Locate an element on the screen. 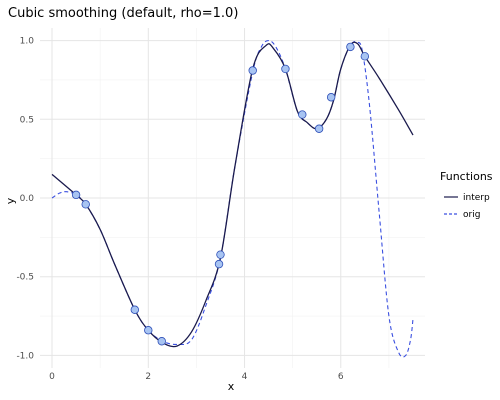  y-tick-label: 1.0 is located at coordinates (27, 42).